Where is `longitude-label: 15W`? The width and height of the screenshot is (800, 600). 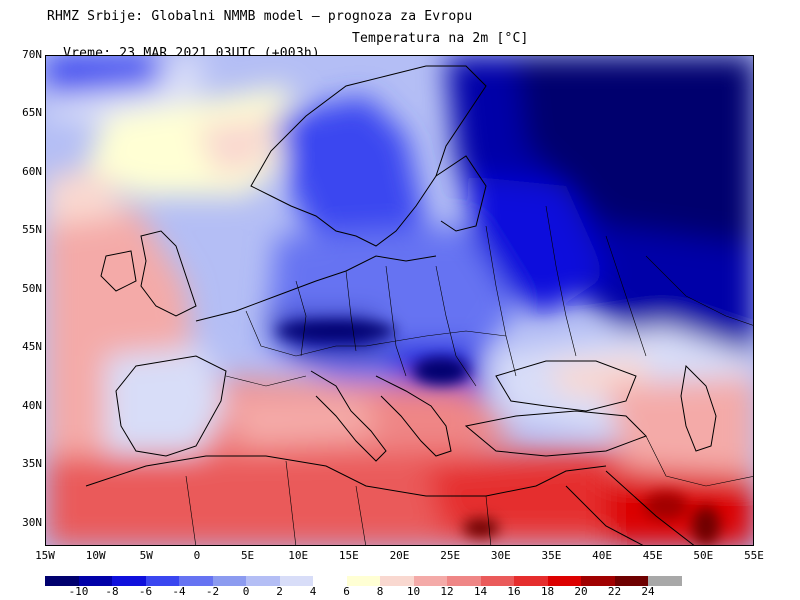 longitude-label: 15W is located at coordinates (45, 555).